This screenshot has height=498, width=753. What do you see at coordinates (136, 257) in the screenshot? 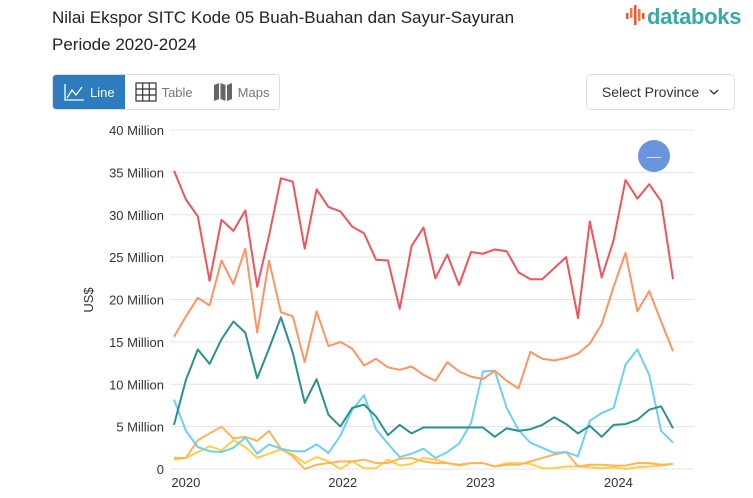
I see `y-tick-label: 25 Million` at bounding box center [136, 257].